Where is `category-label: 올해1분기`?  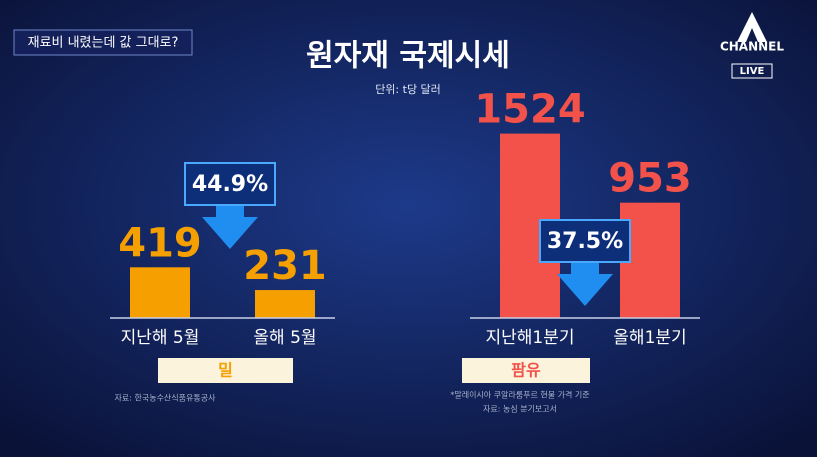 category-label: 올해1분기 is located at coordinates (649, 338).